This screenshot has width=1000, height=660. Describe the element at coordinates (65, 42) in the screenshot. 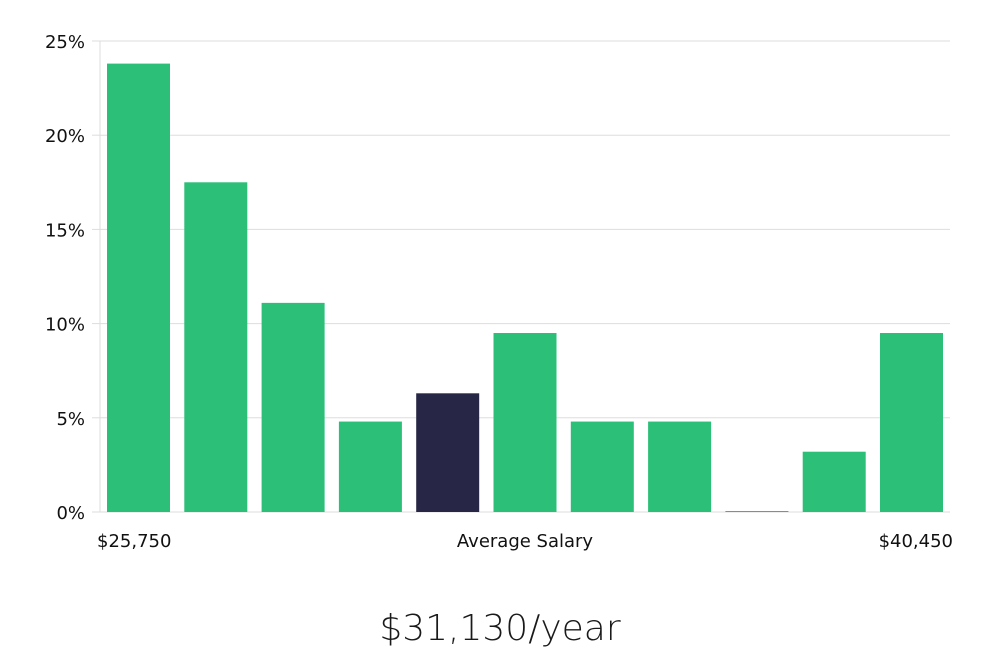

I see `y-tick-label: 25%` at that location.